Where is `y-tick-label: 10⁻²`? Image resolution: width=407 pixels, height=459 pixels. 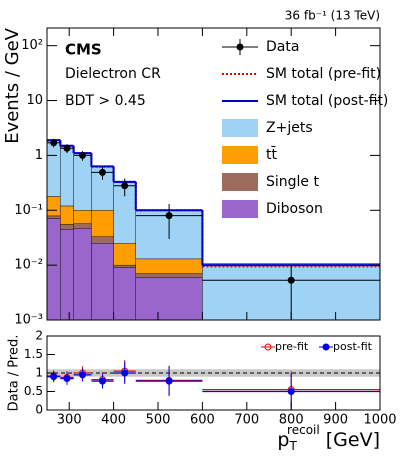
y-tick-label: 10⁻² is located at coordinates (28, 265).